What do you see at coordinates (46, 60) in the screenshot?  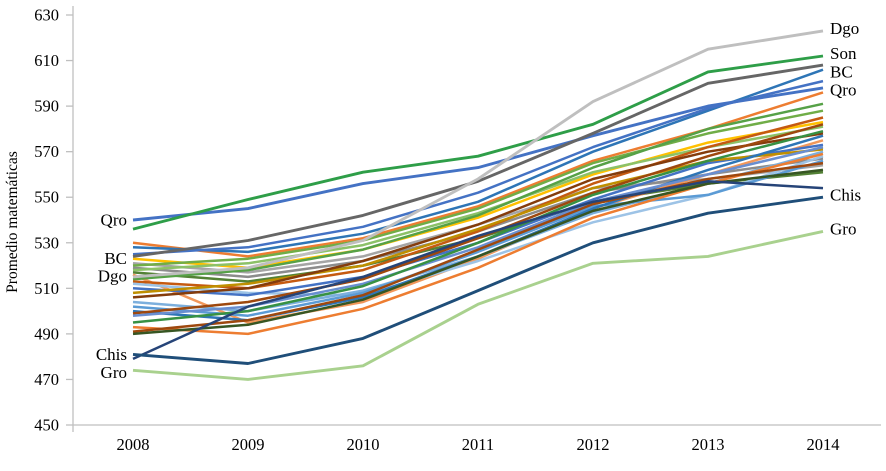 I see `y-axis-tick-label: 610` at bounding box center [46, 60].